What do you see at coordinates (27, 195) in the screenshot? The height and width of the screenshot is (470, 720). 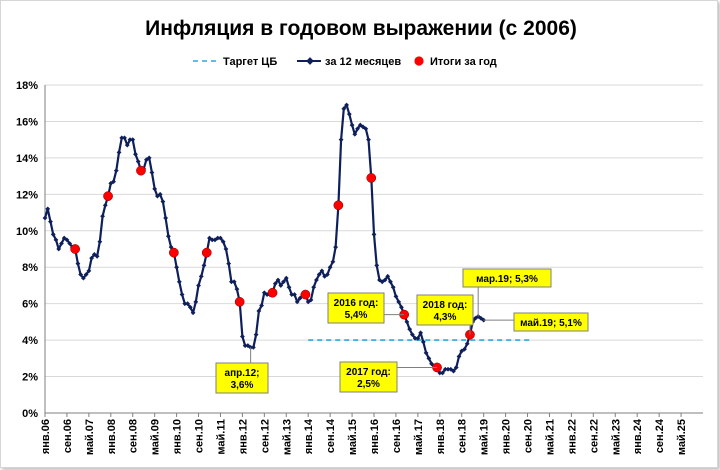 I see `y-tick-label: 12%` at bounding box center [27, 195].